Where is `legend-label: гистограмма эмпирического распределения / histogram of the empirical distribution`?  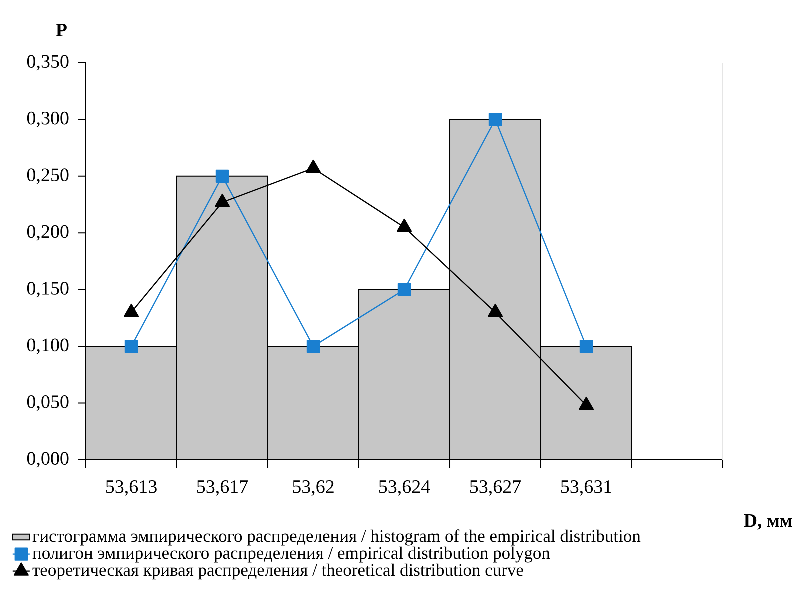 legend-label: гистограмма эмпирического распределения / histogram of the empirical distribution is located at coordinates (336, 538).